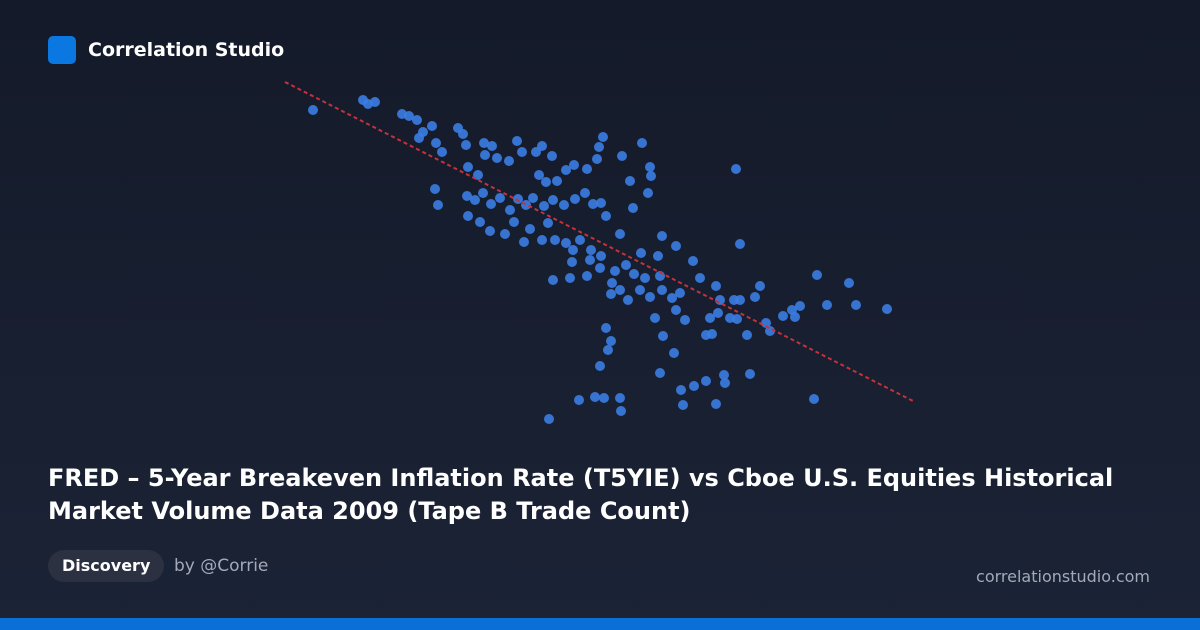 Image resolution: width=1200 pixels, height=630 pixels. Describe the element at coordinates (106, 566) in the screenshot. I see `tag: Discovery` at that location.